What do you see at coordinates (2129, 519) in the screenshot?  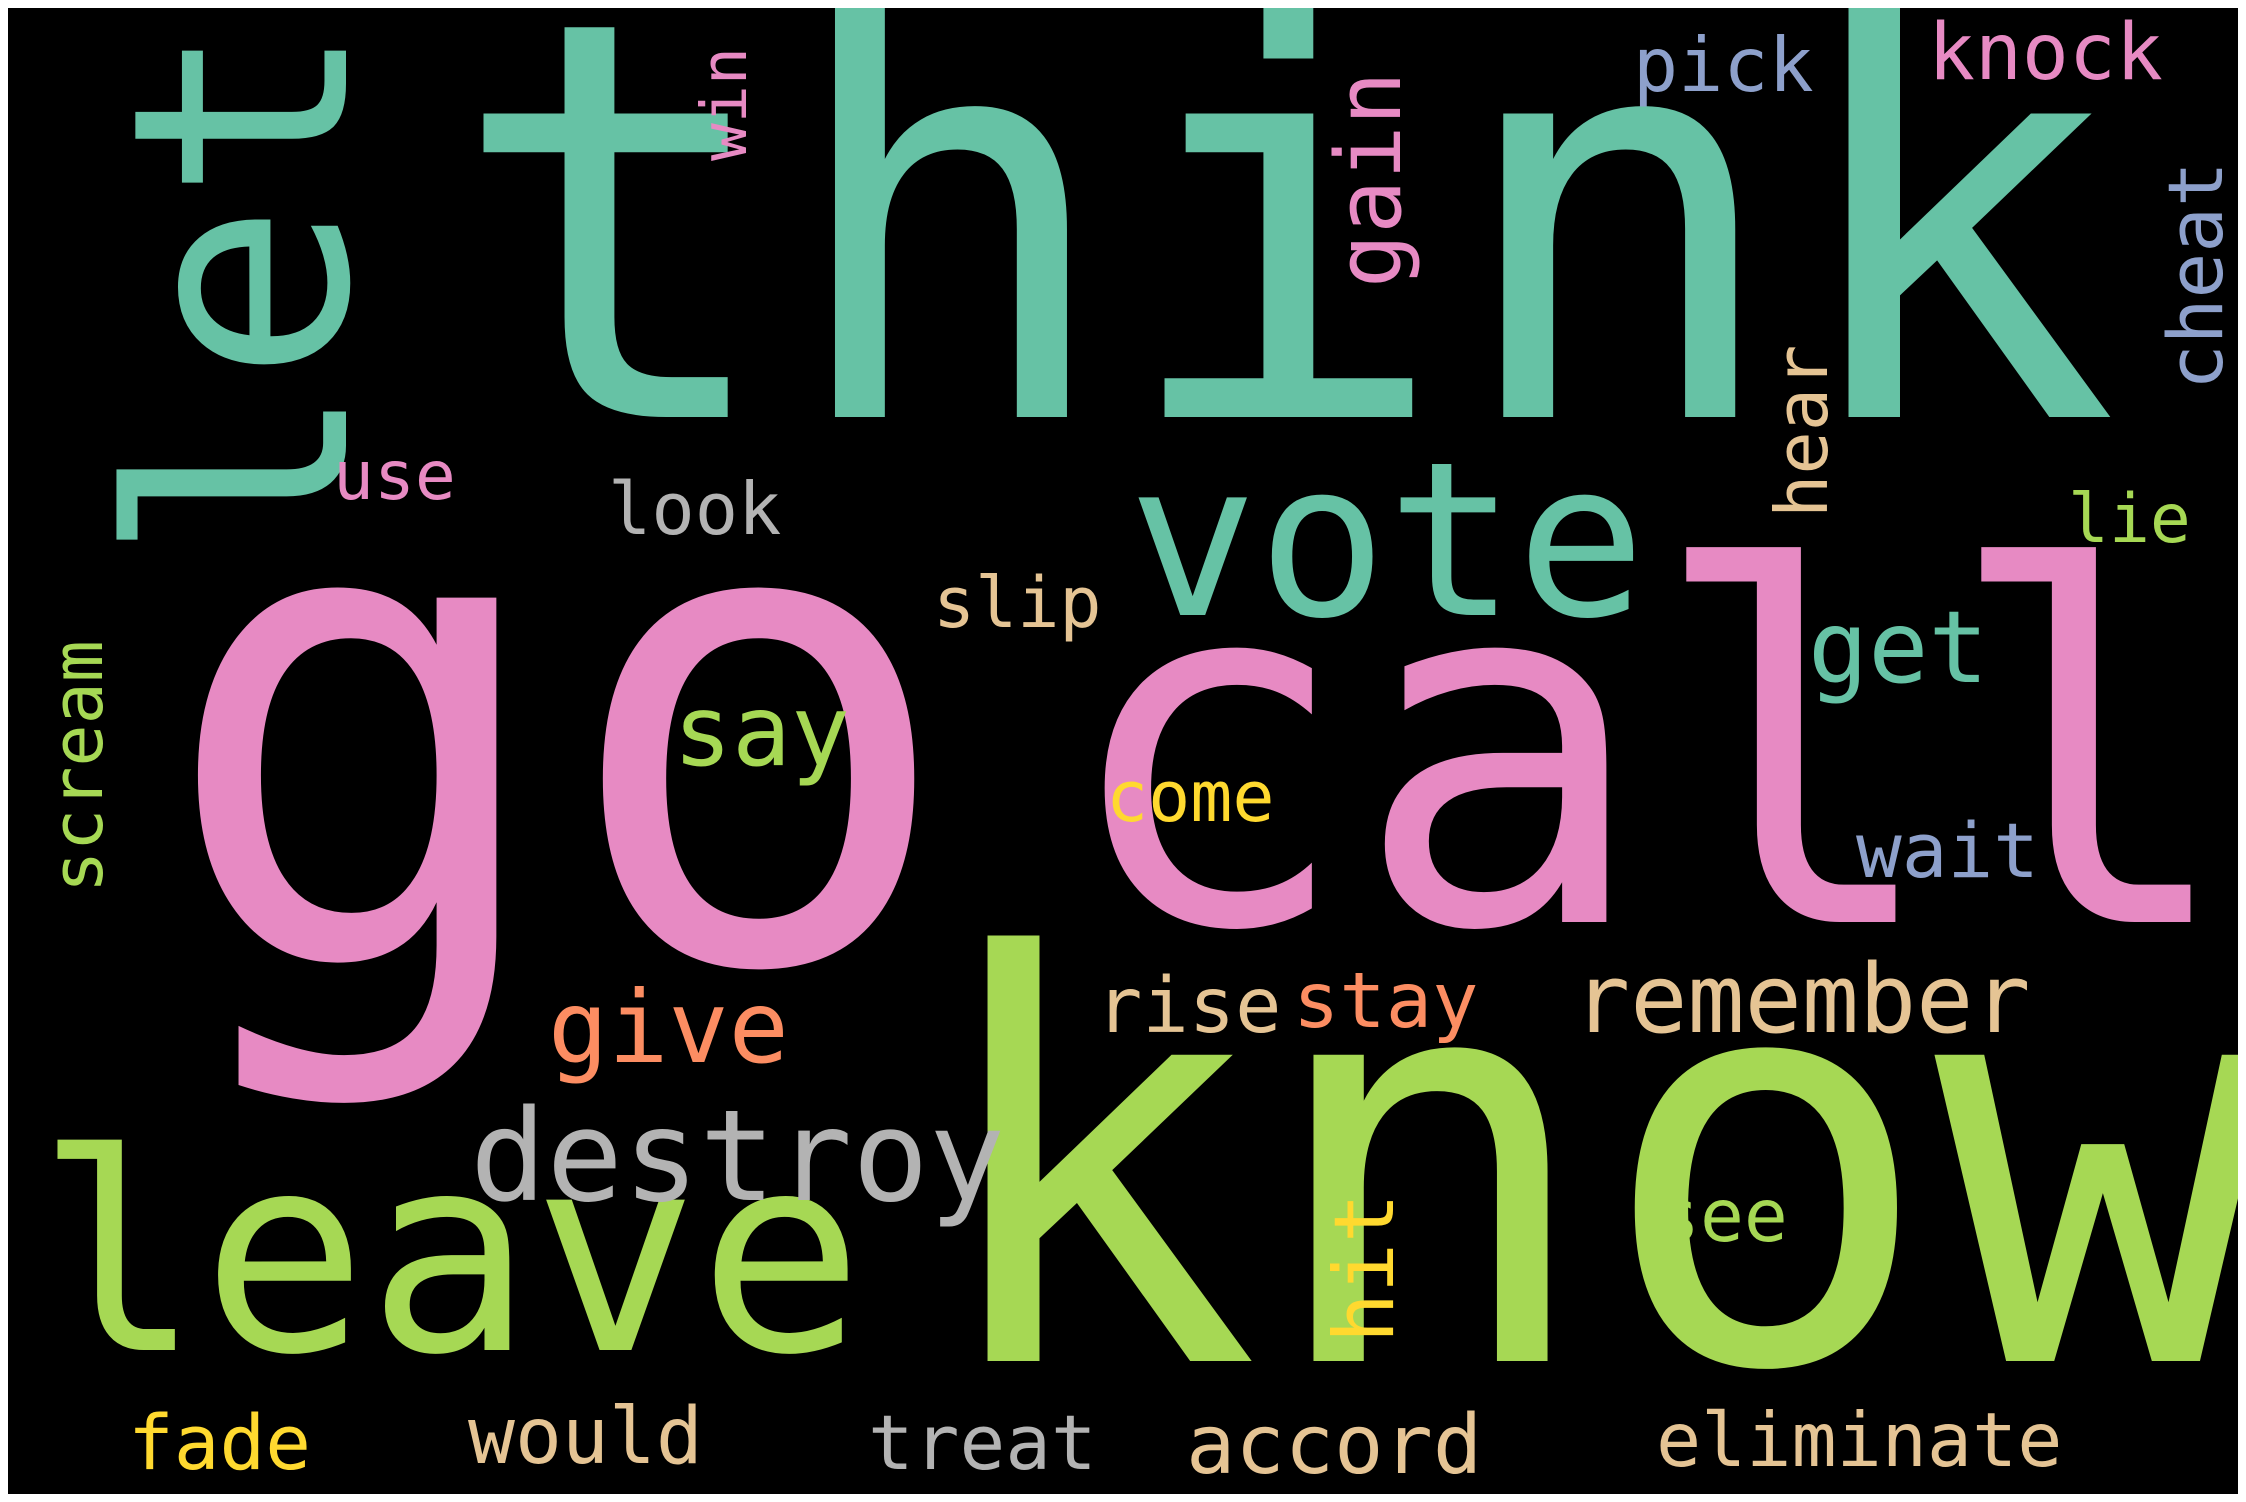 I see `word-lie: lie` at bounding box center [2129, 519].